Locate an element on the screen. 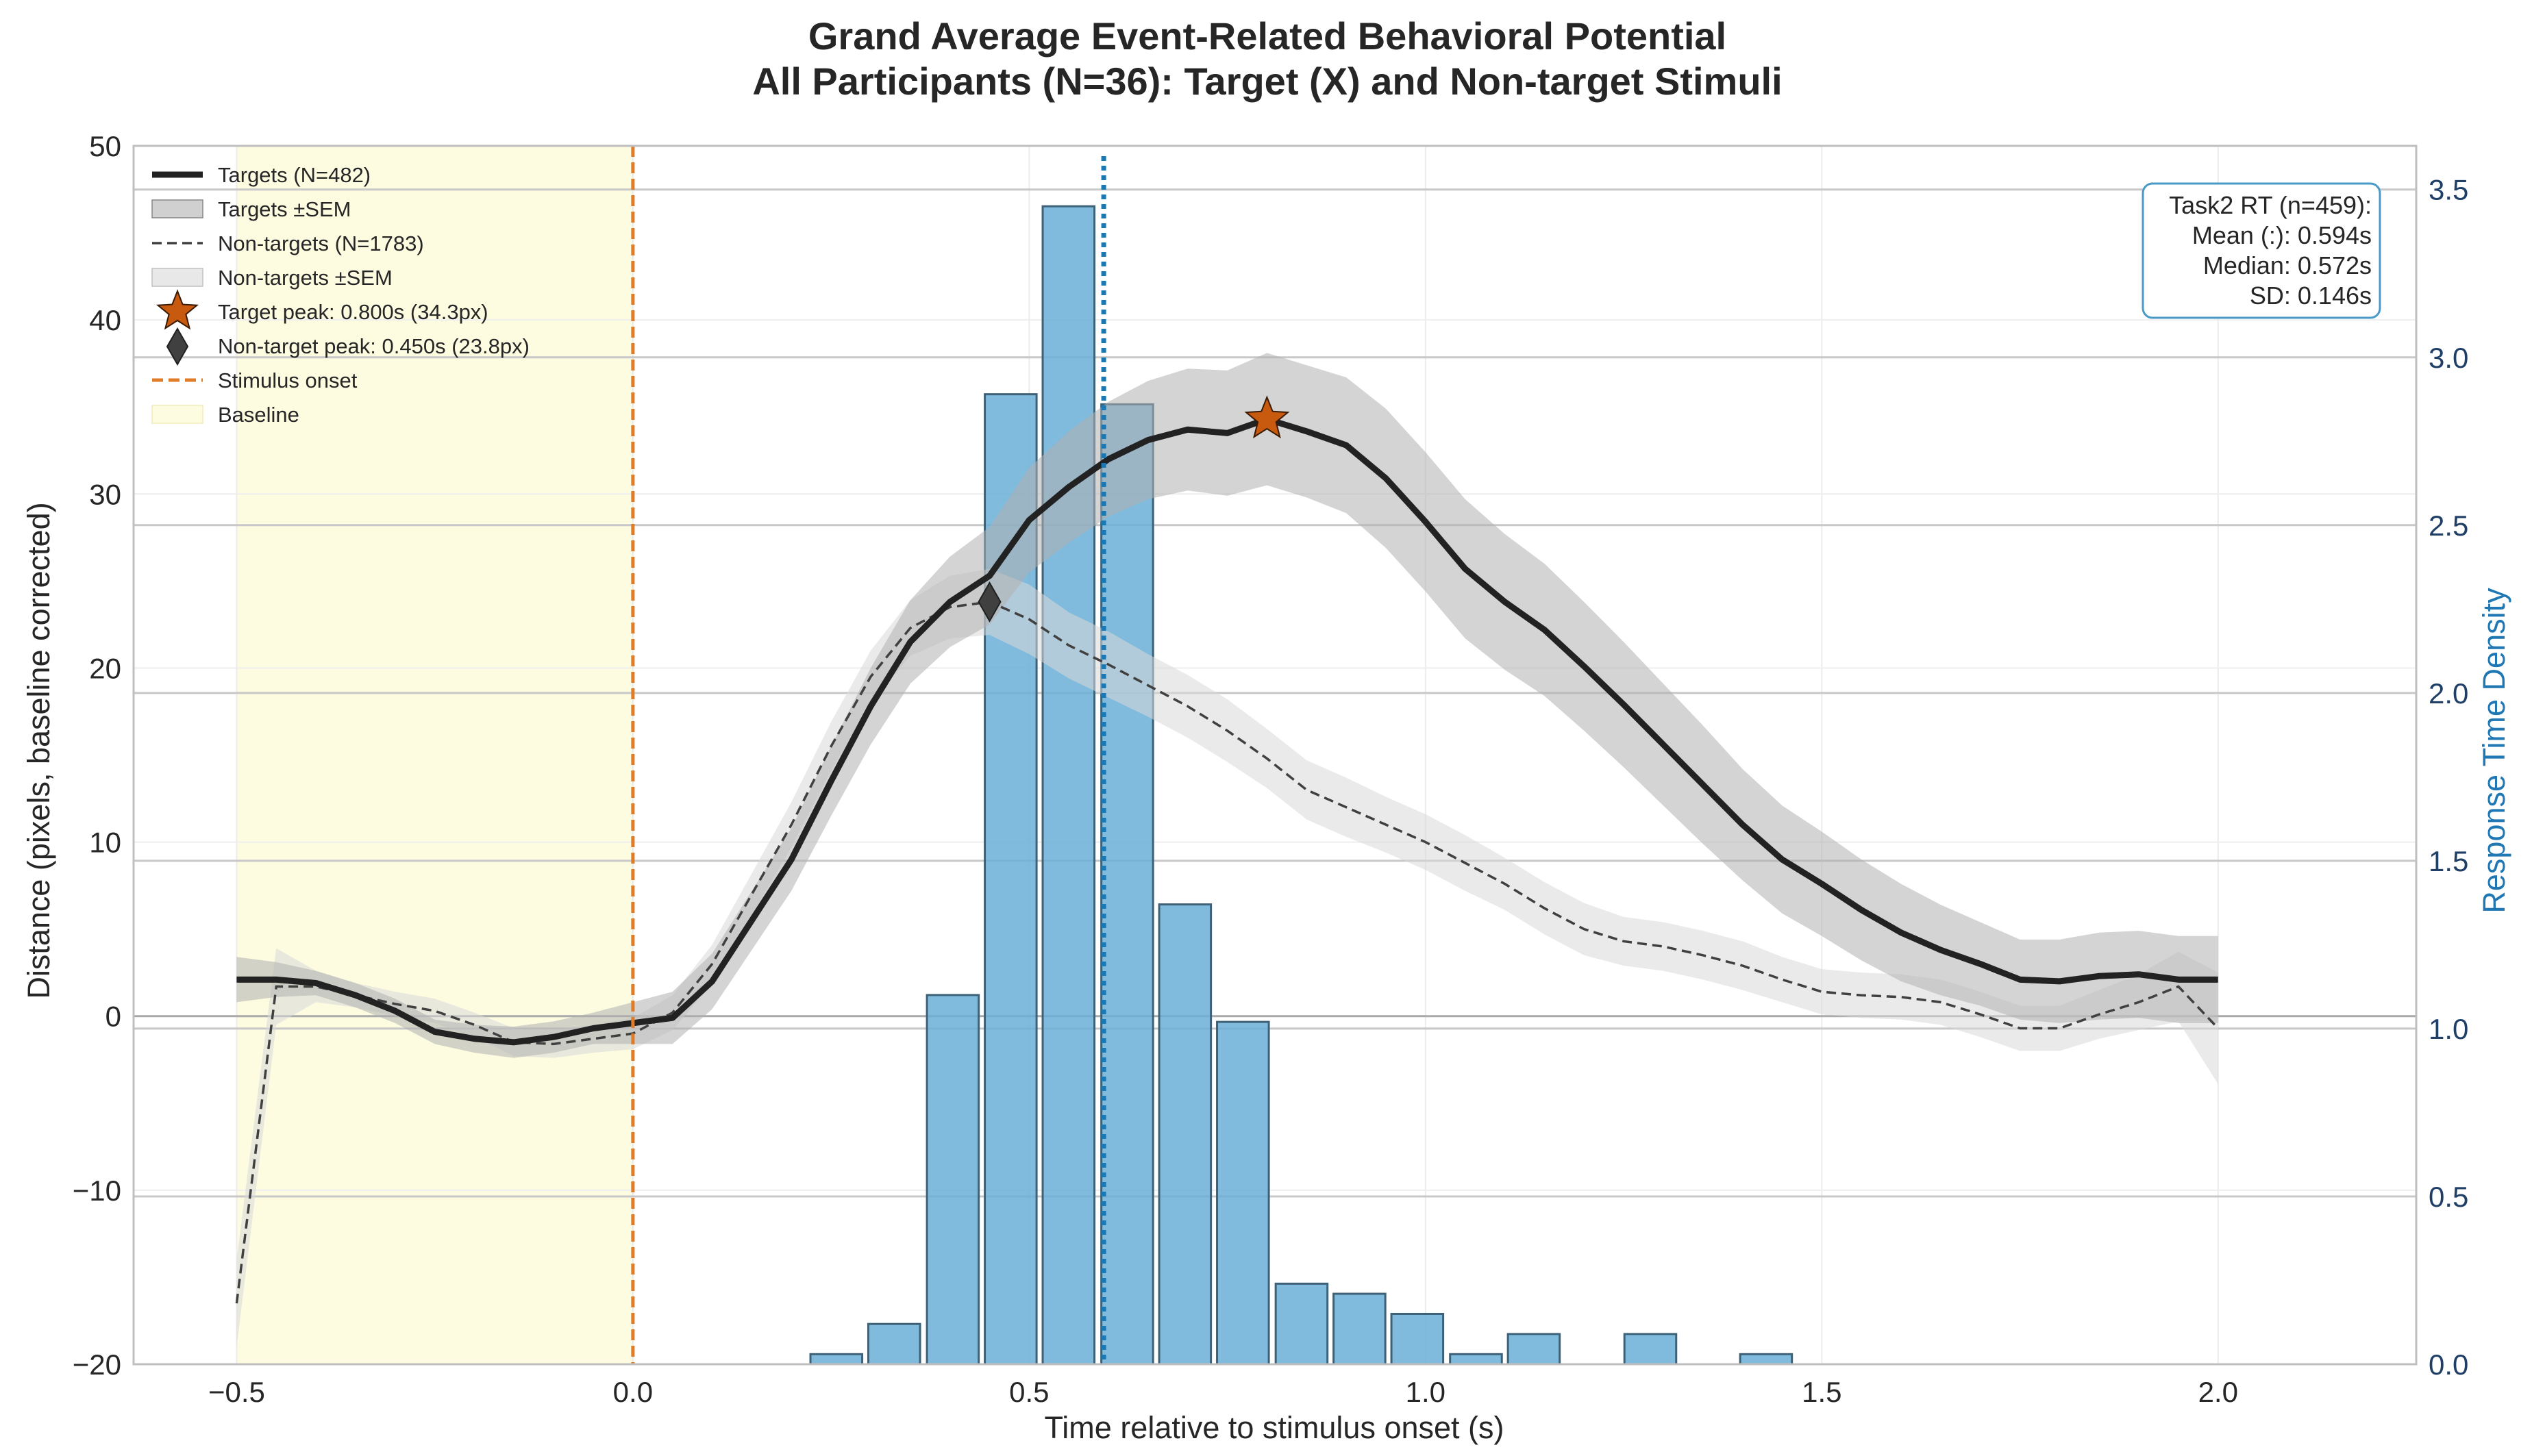 The width and height of the screenshot is (2532, 1456). y2-tick-label: 1.0 is located at coordinates (2448, 1029).